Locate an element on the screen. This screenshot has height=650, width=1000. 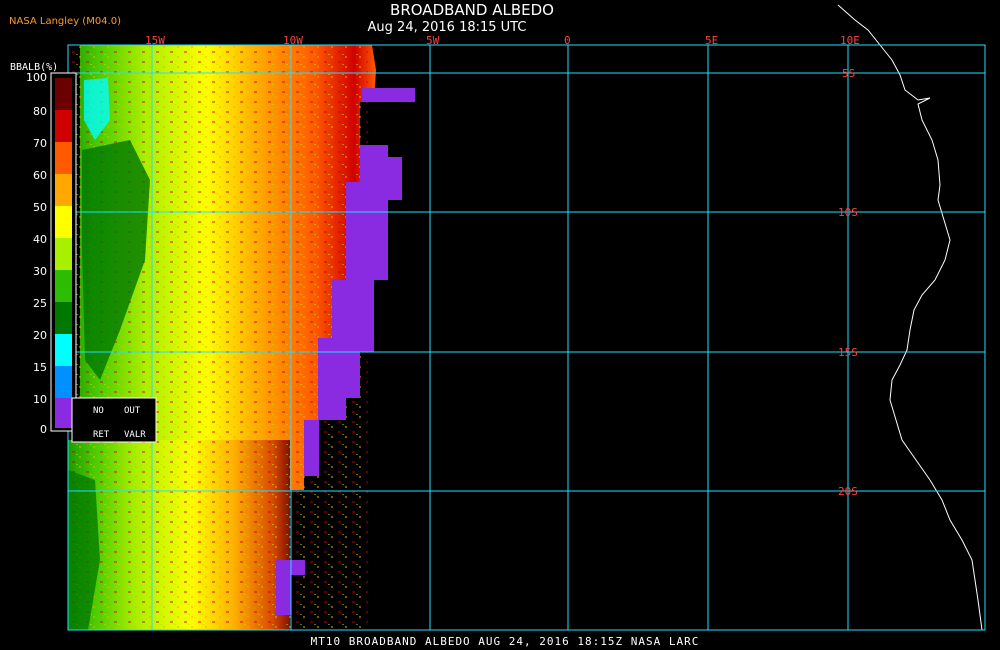
legend-label-80: 80 is located at coordinates (40, 111).